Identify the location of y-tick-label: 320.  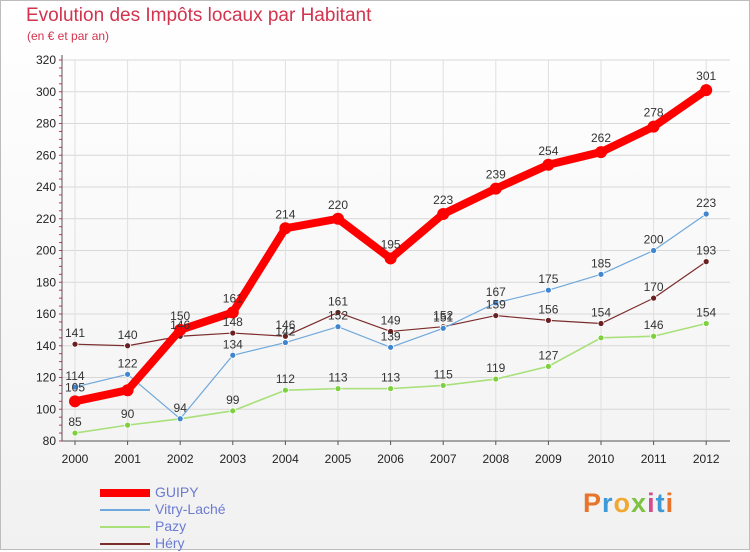
(46, 60).